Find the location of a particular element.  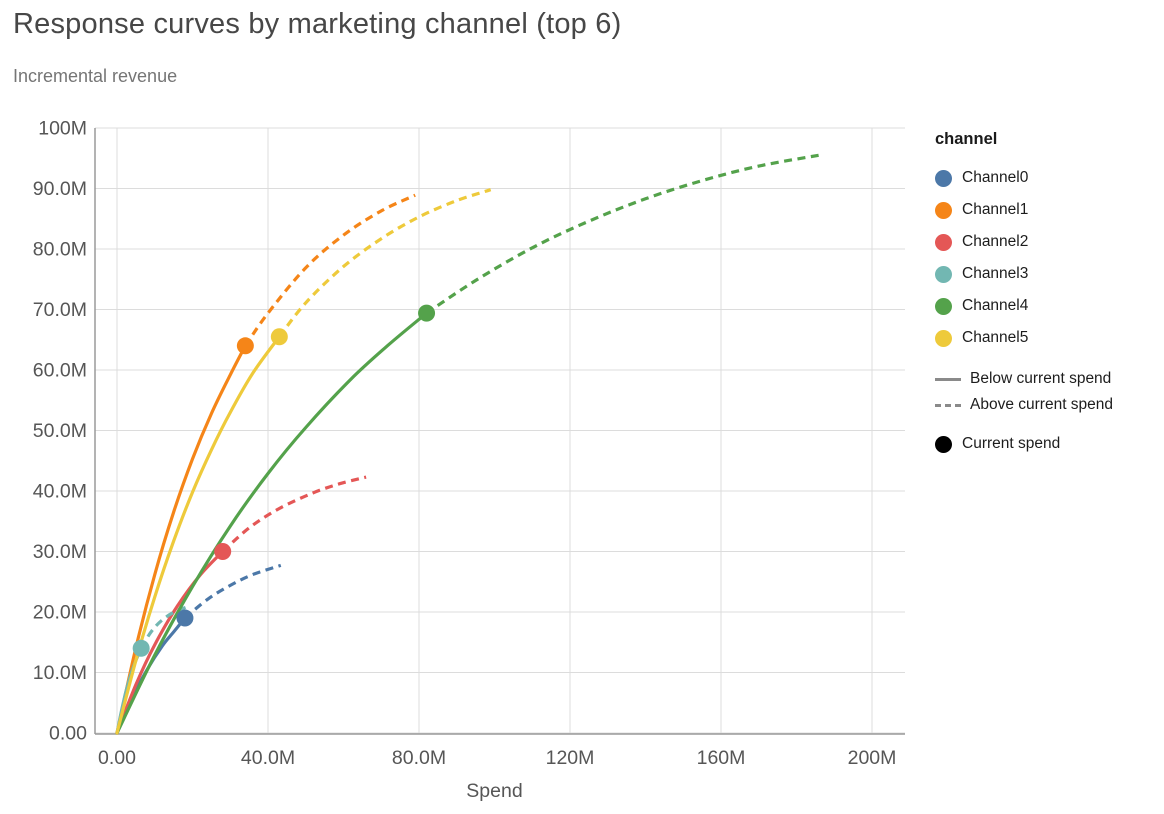

curve-Channel4-dashed is located at coordinates (622, 234).